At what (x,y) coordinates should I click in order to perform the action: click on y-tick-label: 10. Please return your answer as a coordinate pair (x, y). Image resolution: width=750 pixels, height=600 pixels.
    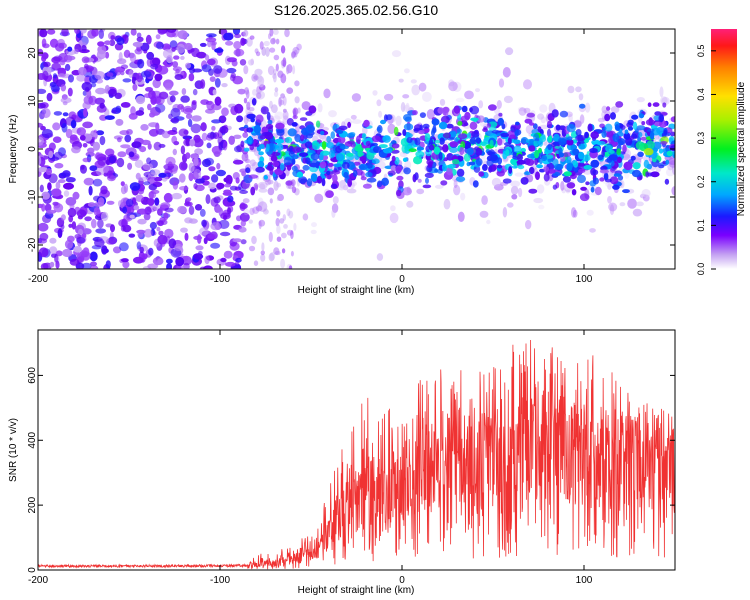
    Looking at the image, I should click on (32, 101).